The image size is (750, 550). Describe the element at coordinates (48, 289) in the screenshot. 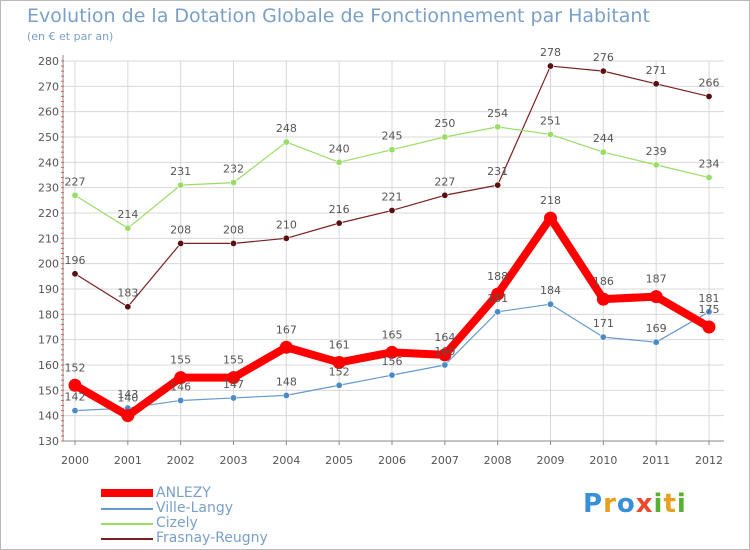

I see `y-tick-label-190: 190` at that location.